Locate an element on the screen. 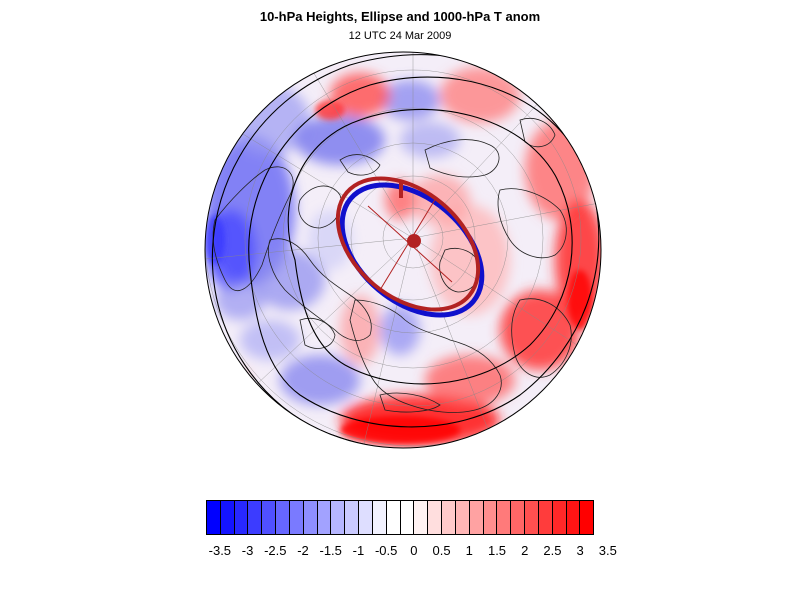 The image size is (800, 600). fitted-vortex-ellipse is located at coordinates (408, 244).